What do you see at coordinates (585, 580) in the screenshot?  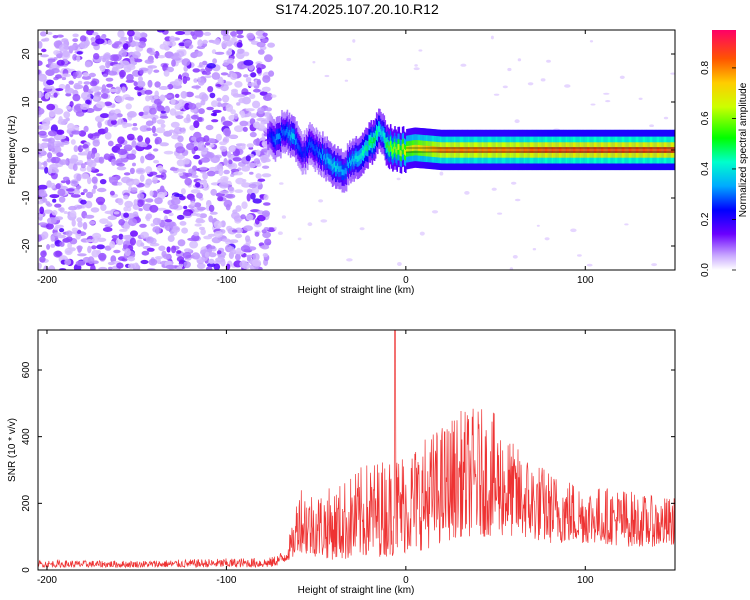 I see `x-tick-label: 100` at bounding box center [585, 580].